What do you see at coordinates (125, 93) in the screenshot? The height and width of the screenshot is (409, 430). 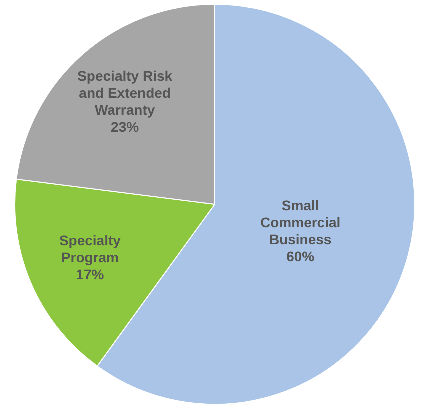 I see `slice-label: Specialty Risk and Extended Warranty` at bounding box center [125, 93].